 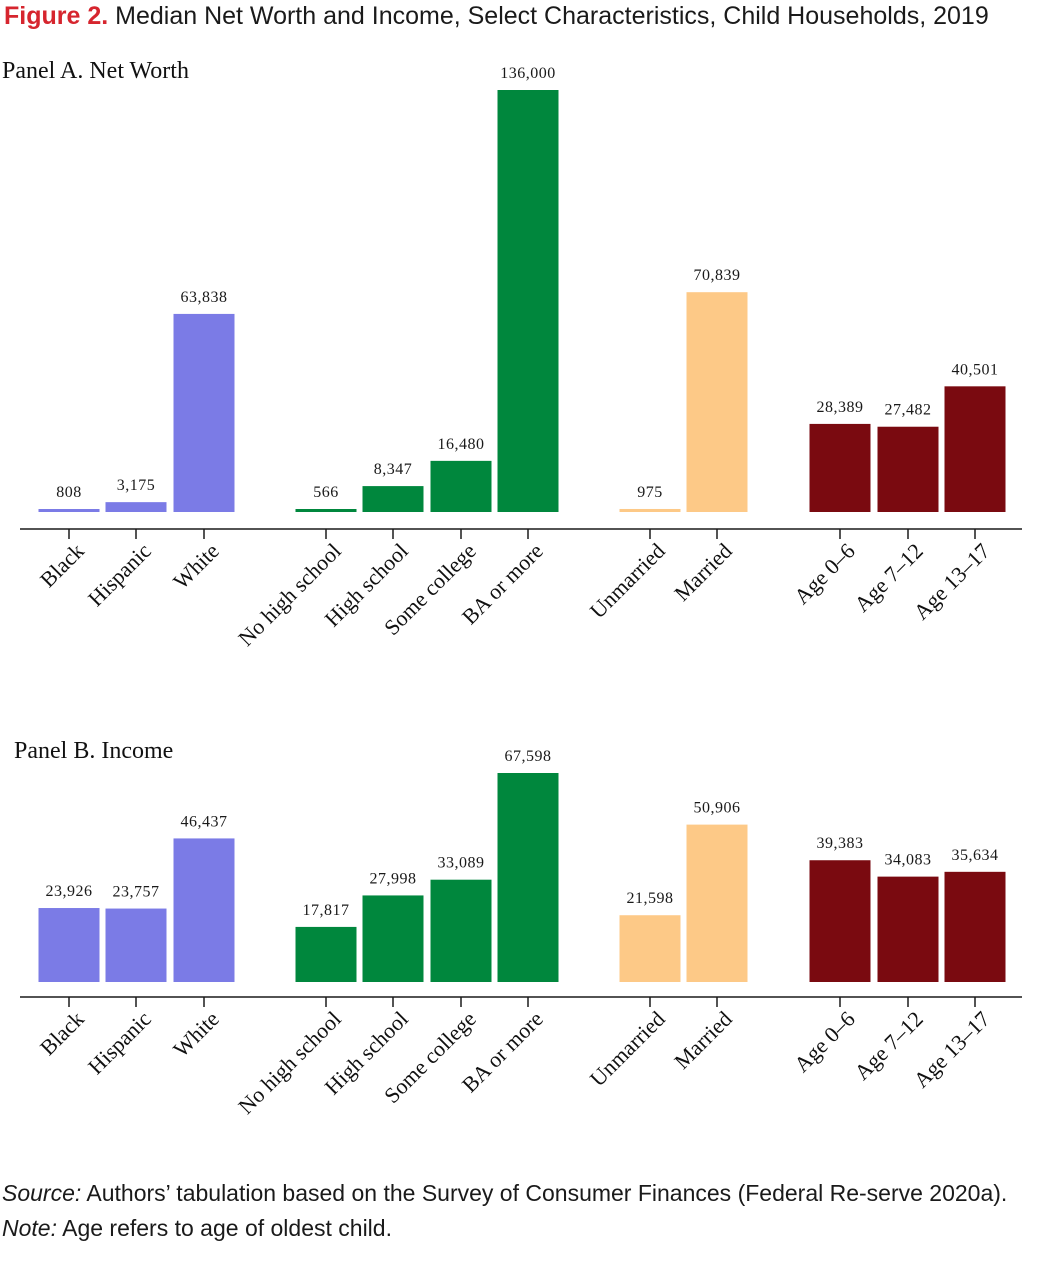 I want to click on value-label-net-worth-married: 70,839, so click(x=717, y=275).